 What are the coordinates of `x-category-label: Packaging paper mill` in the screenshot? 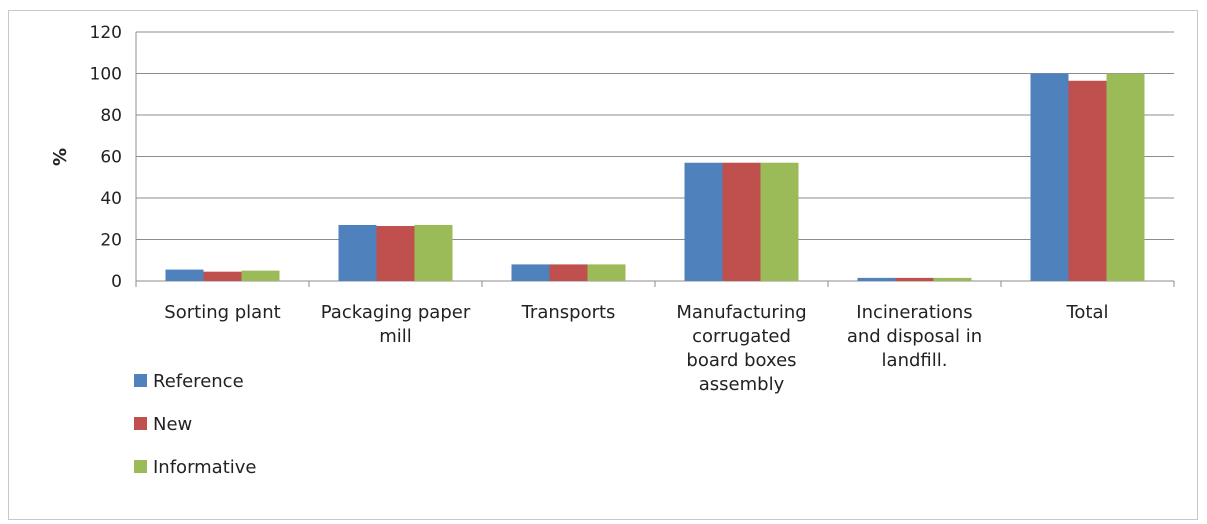 It's located at (396, 324).